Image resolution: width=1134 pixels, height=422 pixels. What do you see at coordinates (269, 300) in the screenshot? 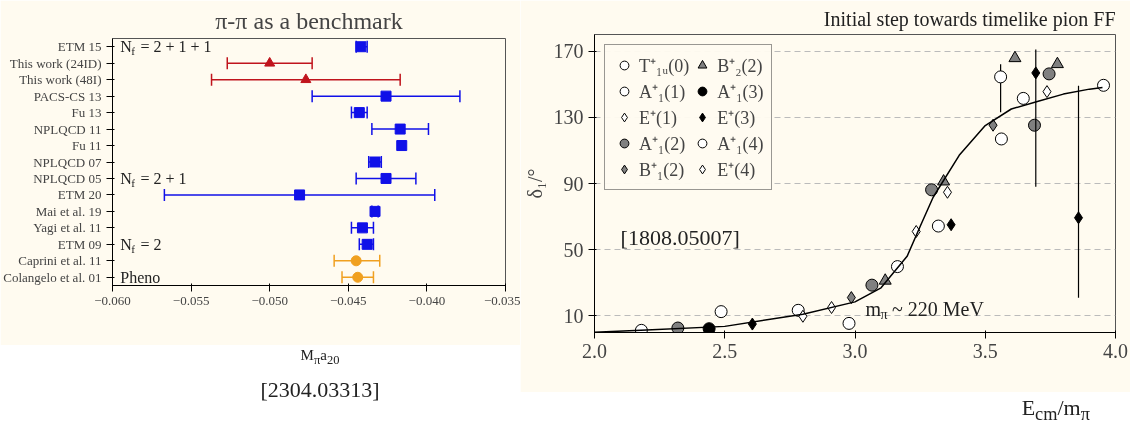
I see `x-tick-label: −0.050` at bounding box center [269, 300].